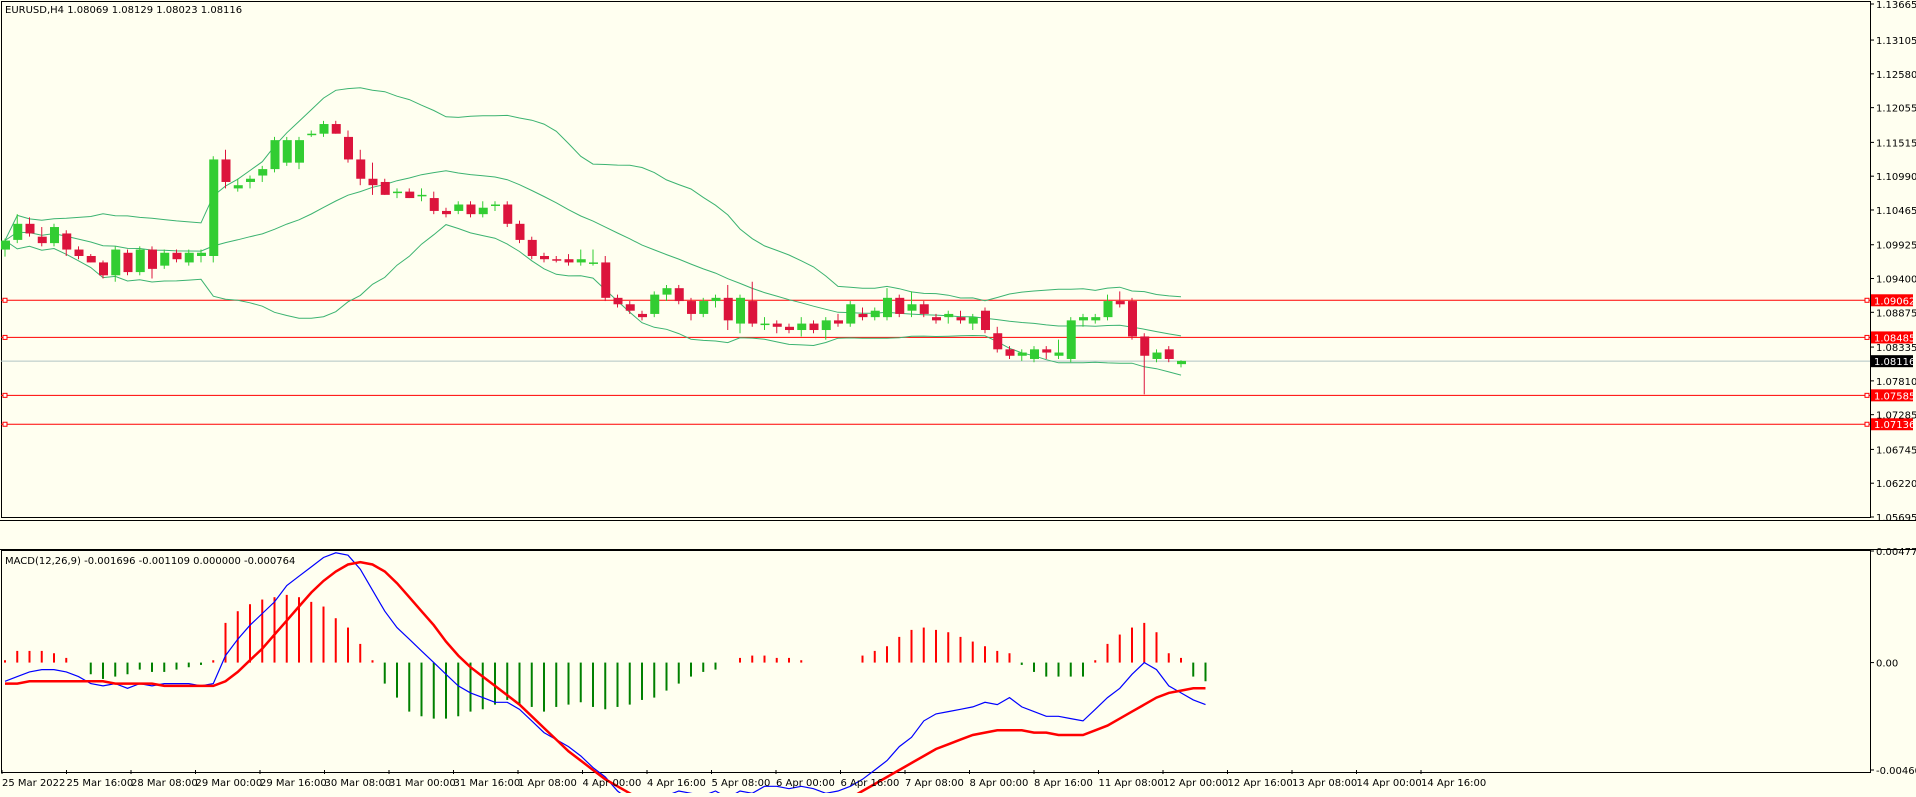 The width and height of the screenshot is (1916, 797). Describe the element at coordinates (1896, 416) in the screenshot. I see `price-tick-label: 1.07285` at that location.